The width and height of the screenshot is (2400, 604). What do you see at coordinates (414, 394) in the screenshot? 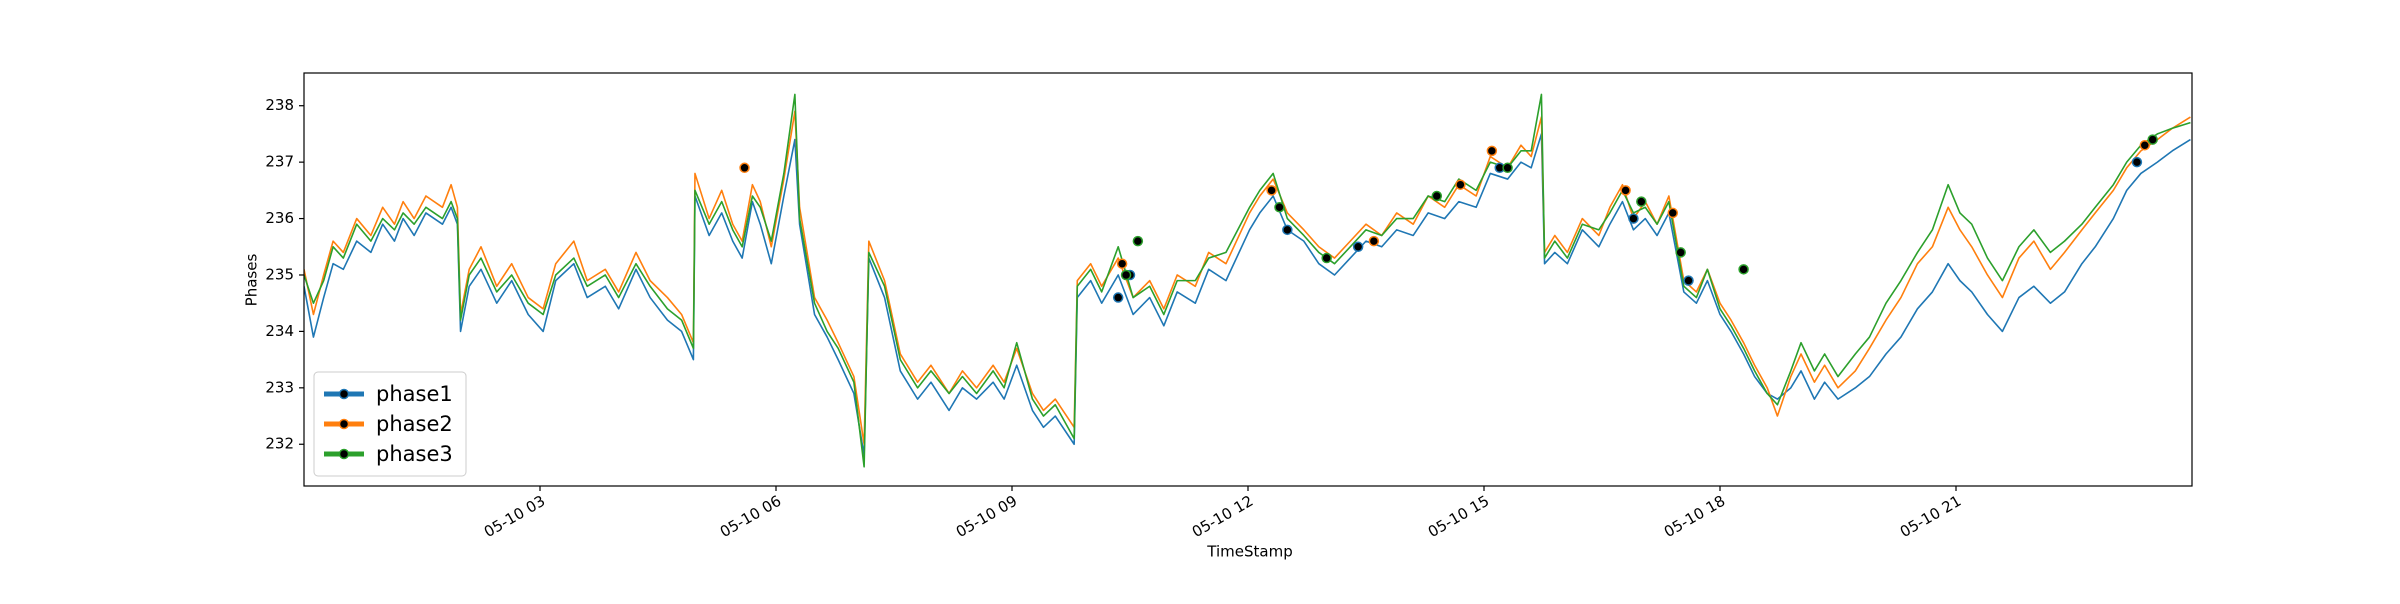
I see `legend-label: phase1` at bounding box center [414, 394].